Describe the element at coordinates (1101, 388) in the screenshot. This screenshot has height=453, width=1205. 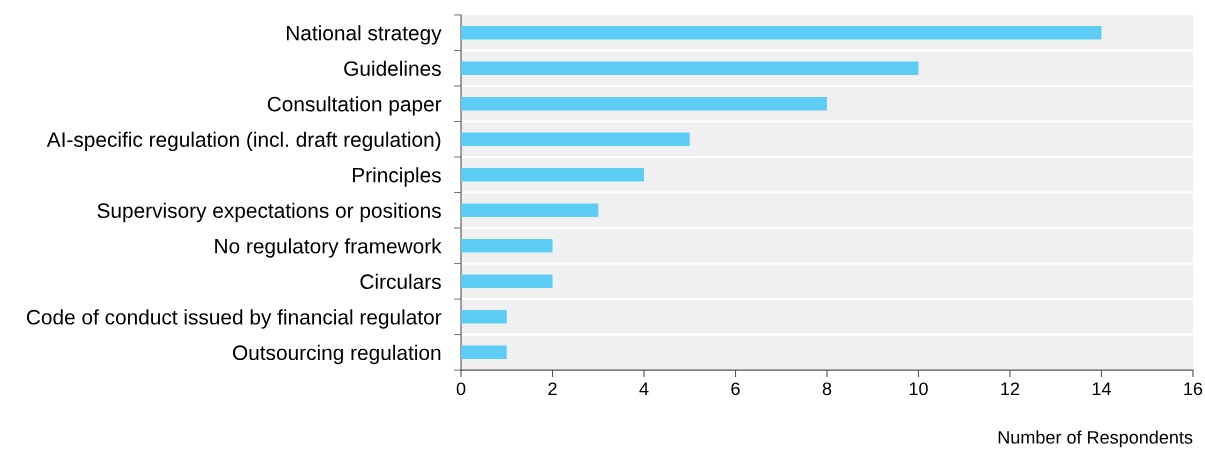
I see `x-tick-label: 14` at that location.